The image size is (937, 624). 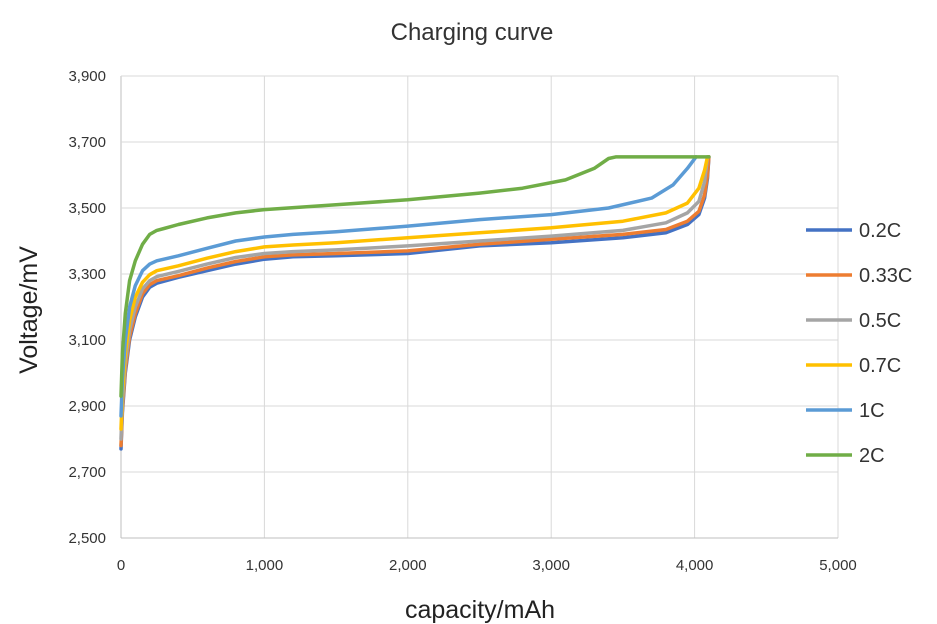 What do you see at coordinates (872, 456) in the screenshot?
I see `legend-label: 2C` at bounding box center [872, 456].